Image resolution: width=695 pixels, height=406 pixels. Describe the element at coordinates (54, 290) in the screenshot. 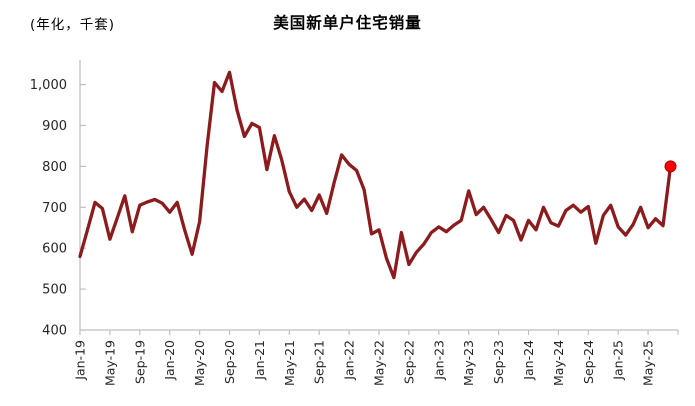

I see `y-tick-label: 500` at that location.